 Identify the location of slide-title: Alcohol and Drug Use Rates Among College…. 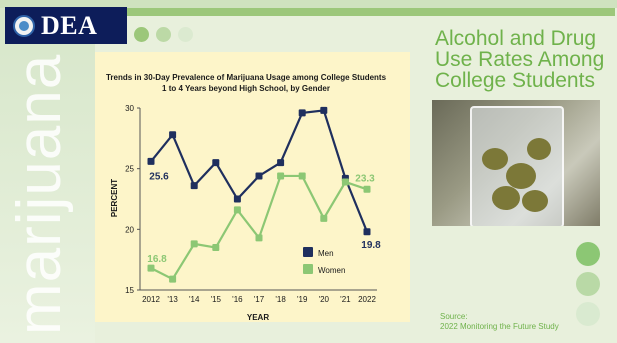
(520, 59).